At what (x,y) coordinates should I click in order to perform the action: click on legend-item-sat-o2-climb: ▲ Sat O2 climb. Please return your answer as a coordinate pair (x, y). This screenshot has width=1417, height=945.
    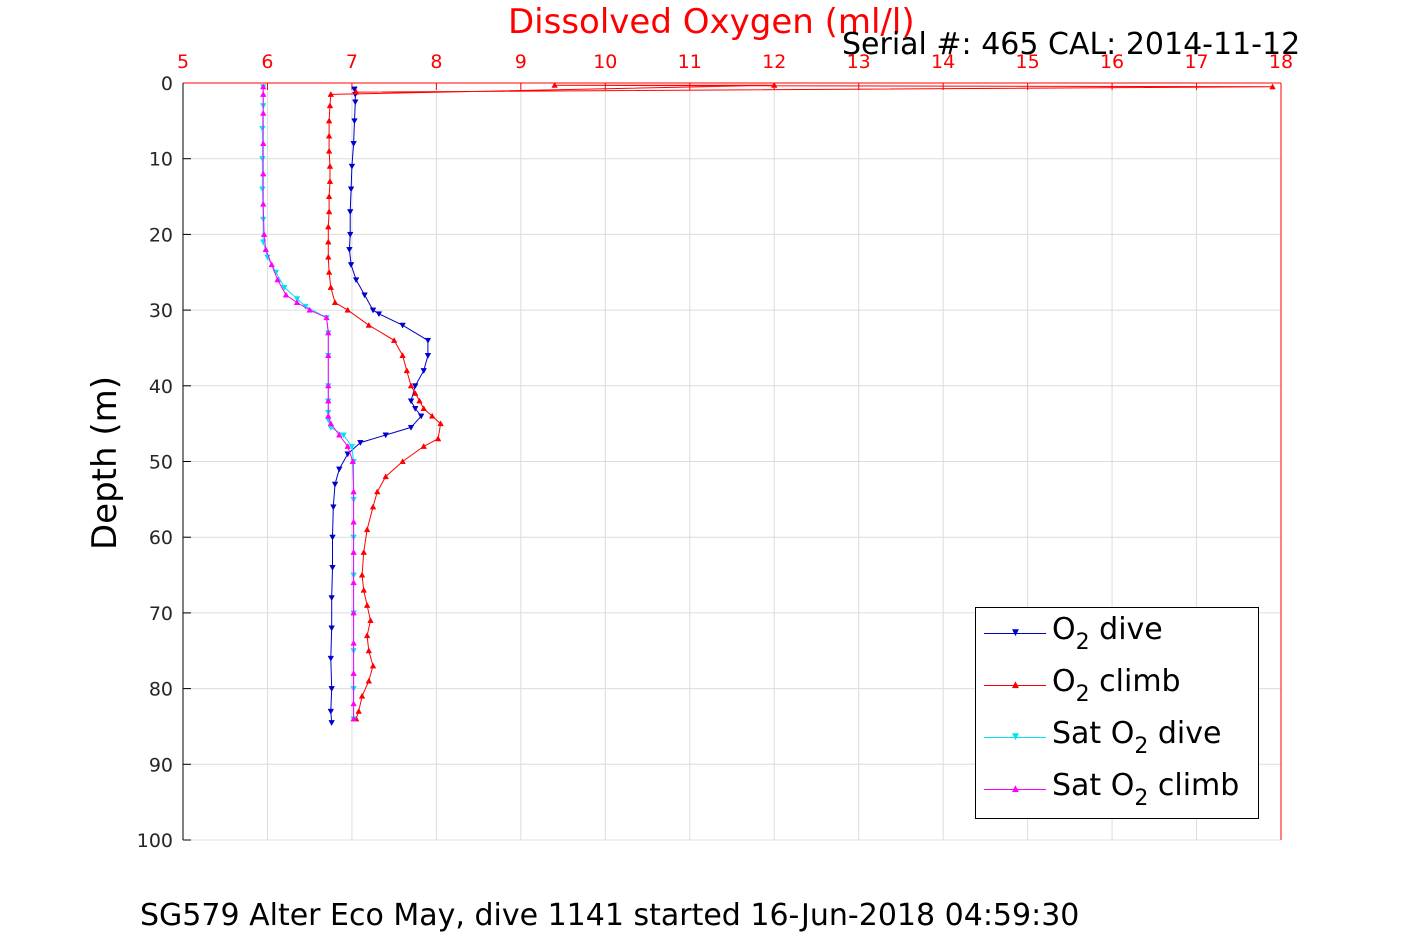
    Looking at the image, I should click on (1118, 790).